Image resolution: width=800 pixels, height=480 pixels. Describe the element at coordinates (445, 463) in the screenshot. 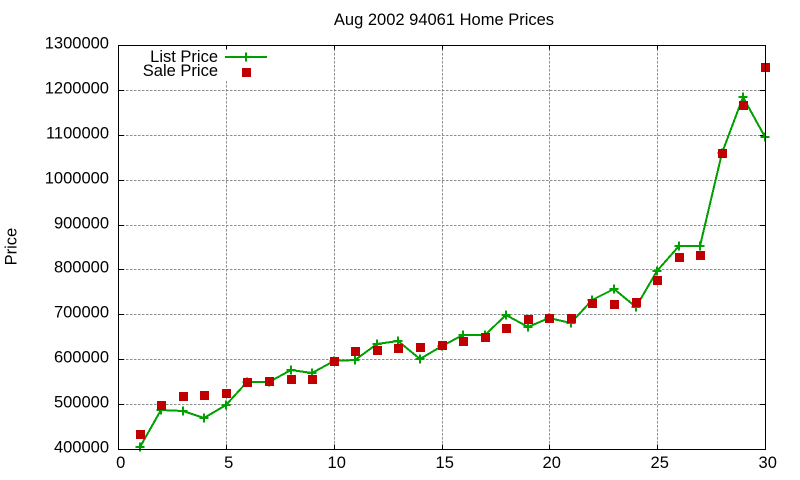

I see `svg-text: 15` at that location.